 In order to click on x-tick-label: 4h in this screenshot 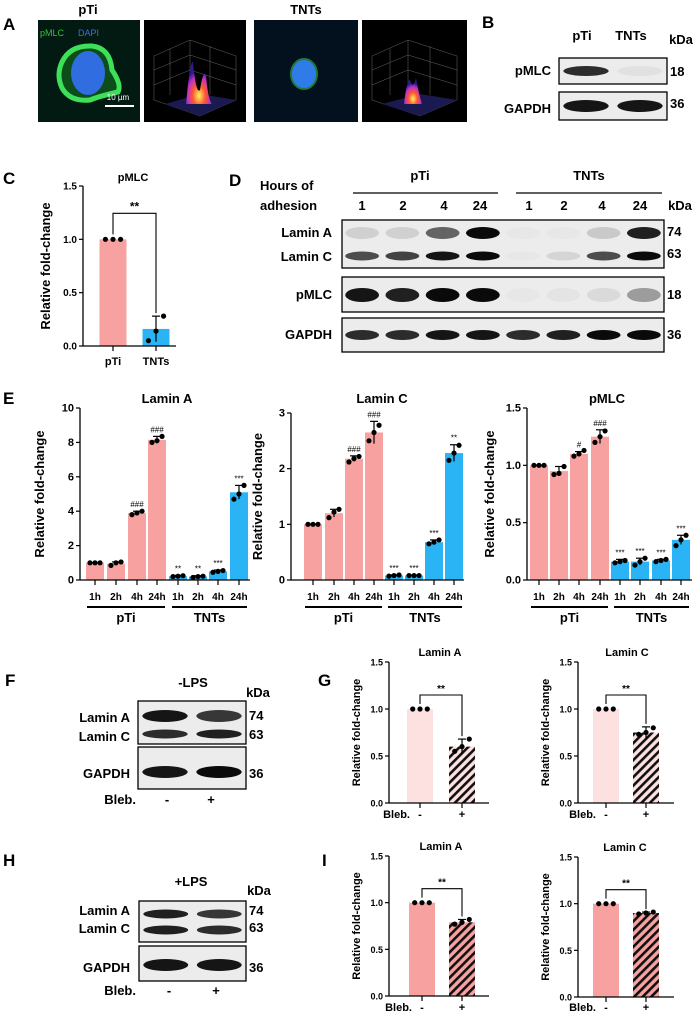, I will do `click(434, 597)`.